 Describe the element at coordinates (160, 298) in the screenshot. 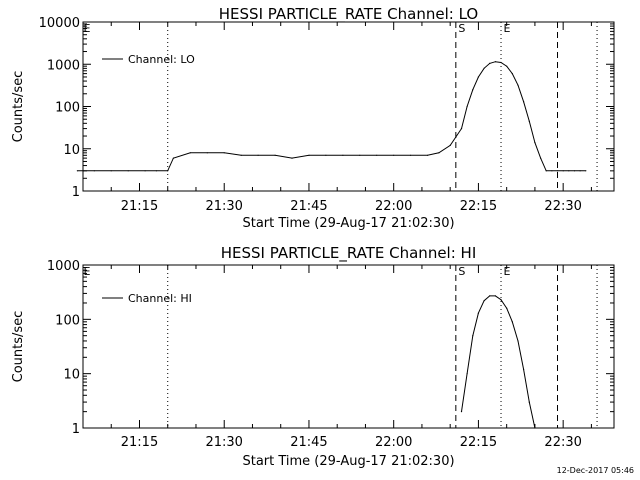

I see `legend-label: Channel: HI` at that location.